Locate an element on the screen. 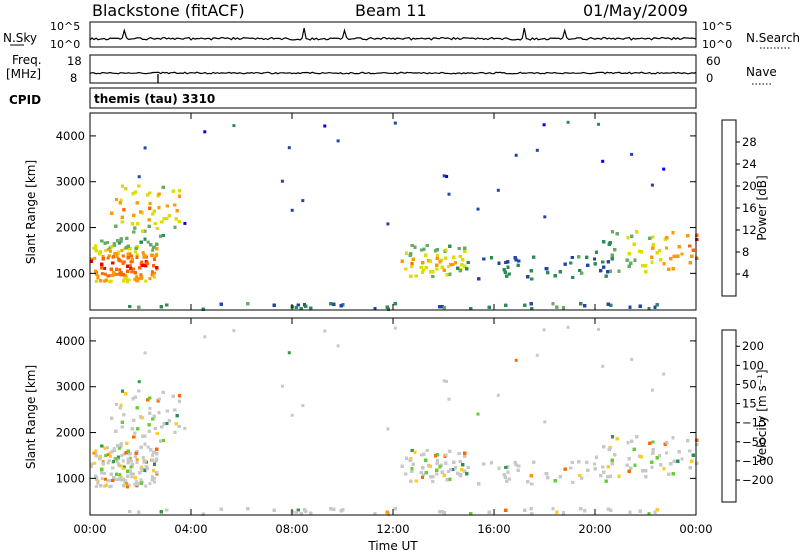  noise-tick-top-left: 10^5 is located at coordinates (65, 26).